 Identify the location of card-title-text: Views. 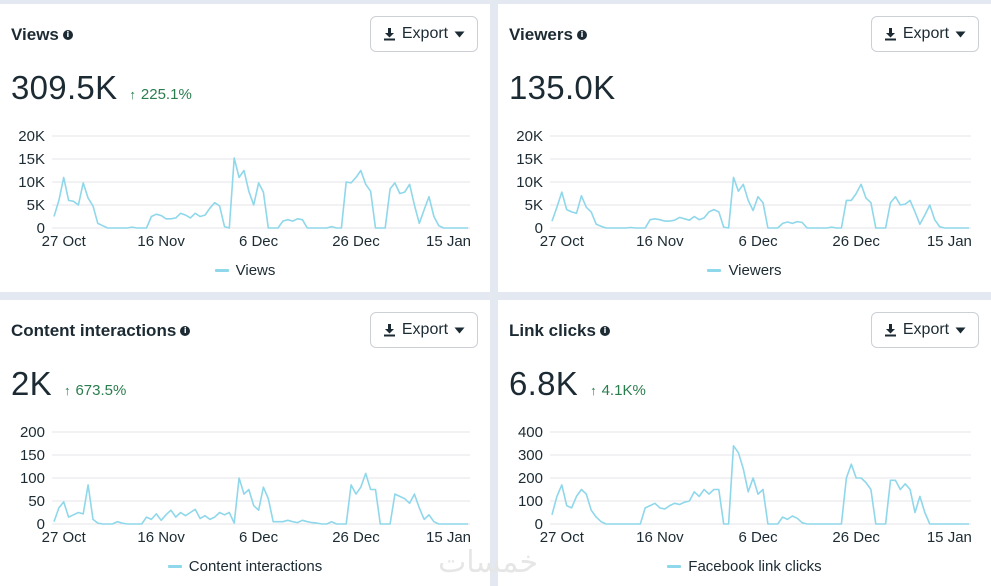
(35, 34).